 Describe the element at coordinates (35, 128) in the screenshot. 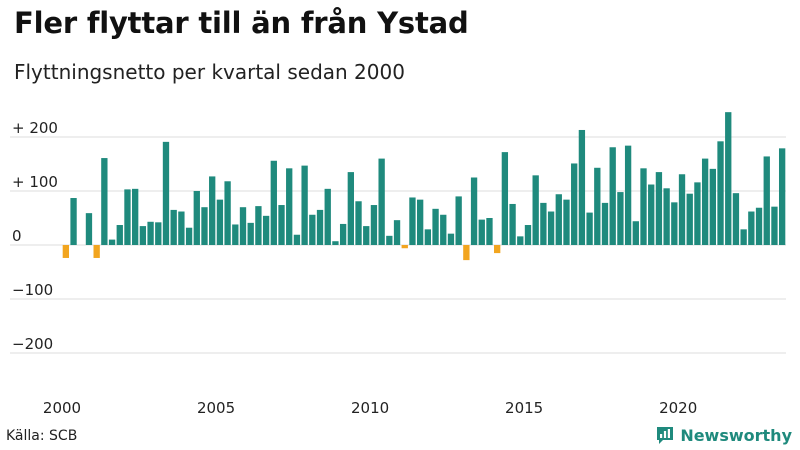

I see `y-tick-label: + 200` at that location.